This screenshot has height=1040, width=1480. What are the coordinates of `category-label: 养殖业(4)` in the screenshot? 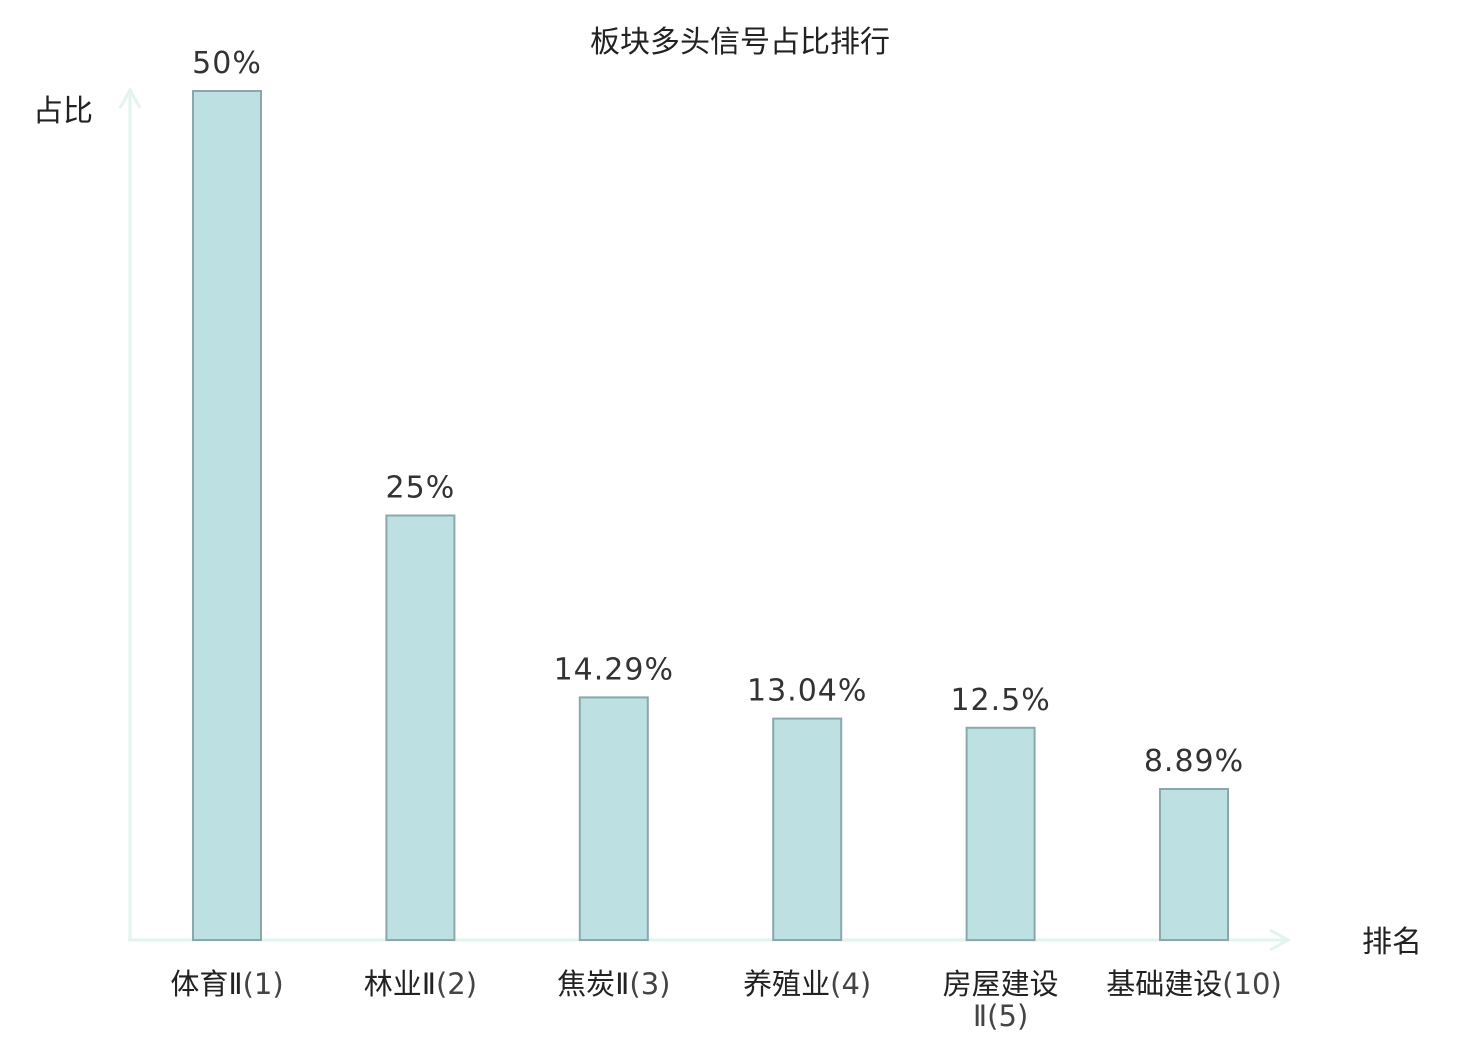 It's located at (807, 984).